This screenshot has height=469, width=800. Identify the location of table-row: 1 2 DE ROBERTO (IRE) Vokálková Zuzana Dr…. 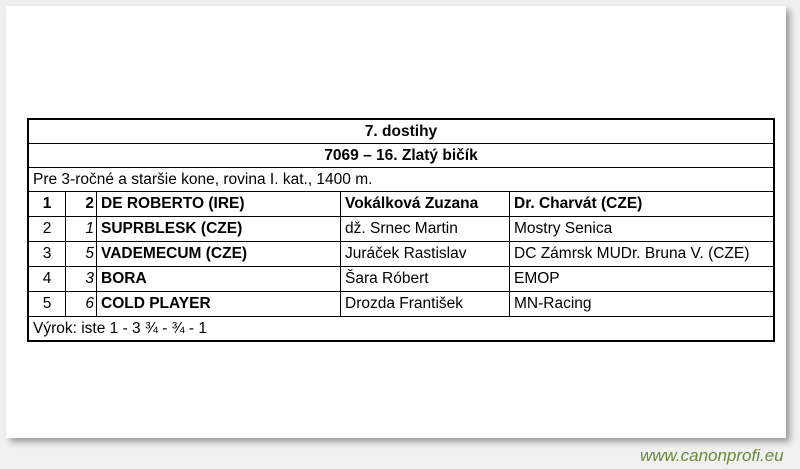
(401, 204).